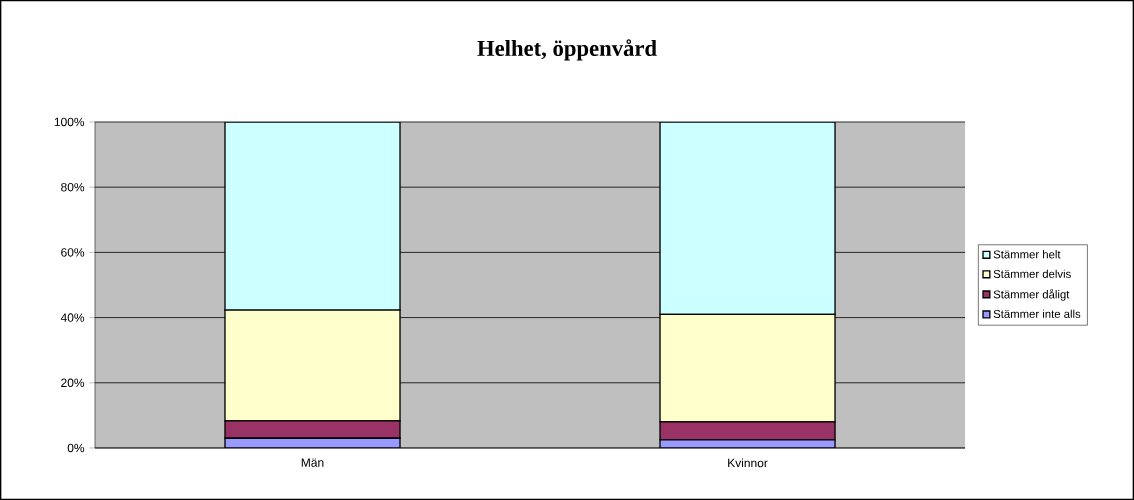 The height and width of the screenshot is (500, 1134). What do you see at coordinates (73, 252) in the screenshot?
I see `y-tick-label: 60%` at bounding box center [73, 252].